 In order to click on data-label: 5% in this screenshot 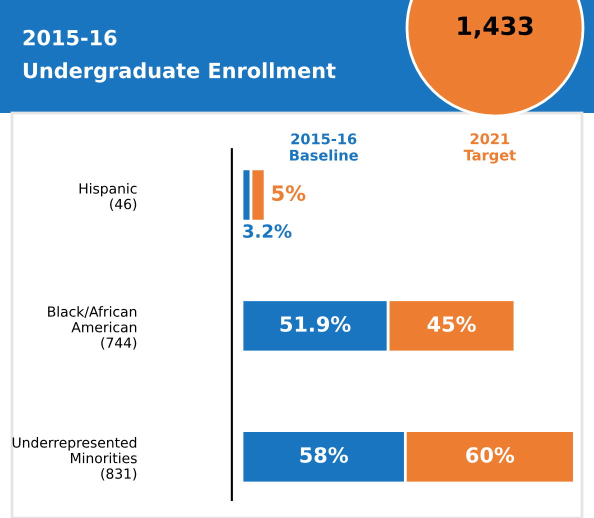, I will do `click(289, 193)`.